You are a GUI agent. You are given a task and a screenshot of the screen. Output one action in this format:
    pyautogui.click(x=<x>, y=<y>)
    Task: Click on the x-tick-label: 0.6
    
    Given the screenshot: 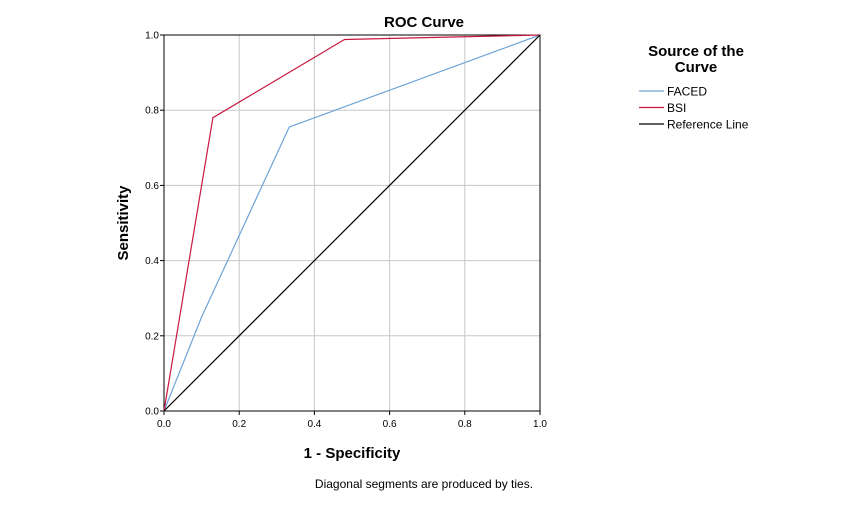 What is the action you would take?
    pyautogui.click(x=390, y=424)
    